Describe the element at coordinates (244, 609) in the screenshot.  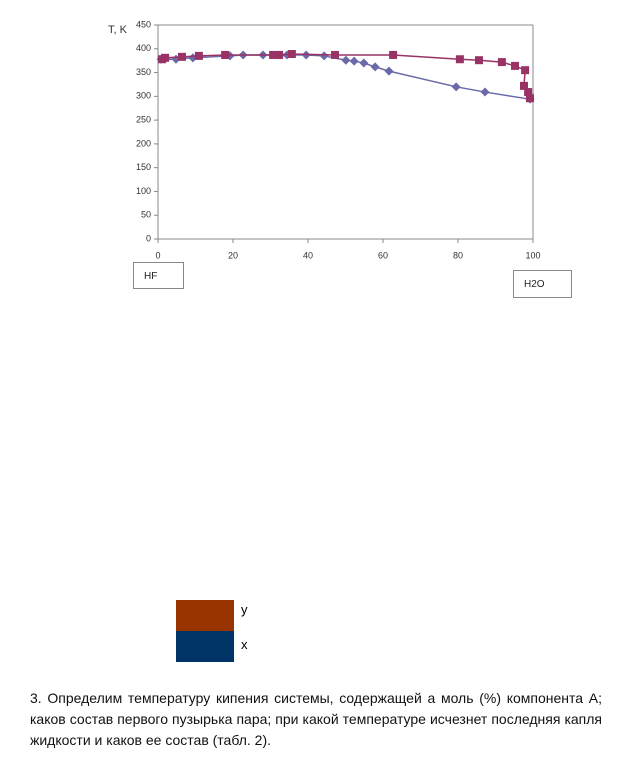
I see `legend-label: y` at that location.